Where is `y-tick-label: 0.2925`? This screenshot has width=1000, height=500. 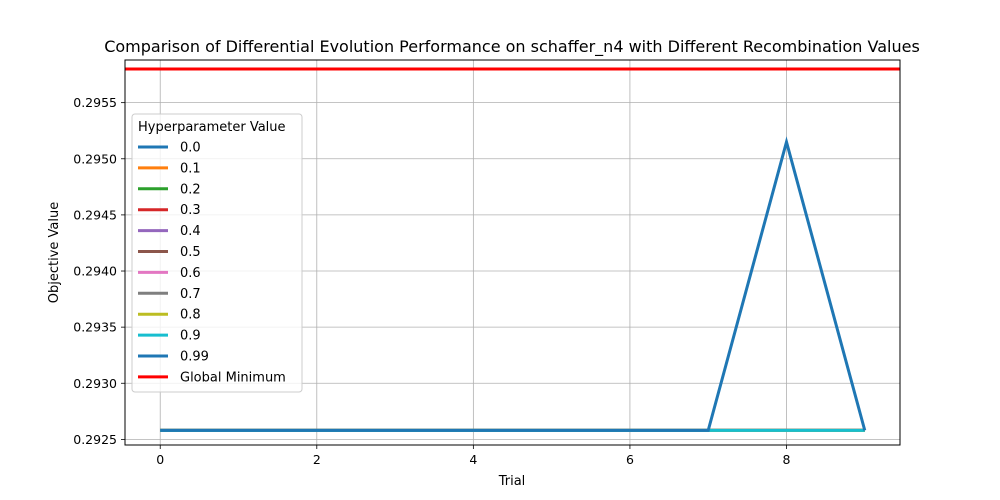
y-tick-label: 0.2925 is located at coordinates (95, 439).